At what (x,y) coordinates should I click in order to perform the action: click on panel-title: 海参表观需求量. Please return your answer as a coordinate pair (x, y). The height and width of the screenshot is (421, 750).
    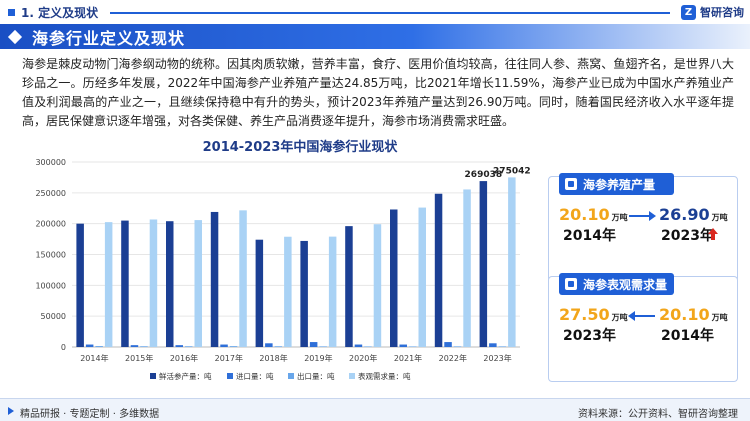
    Looking at the image, I should click on (625, 284).